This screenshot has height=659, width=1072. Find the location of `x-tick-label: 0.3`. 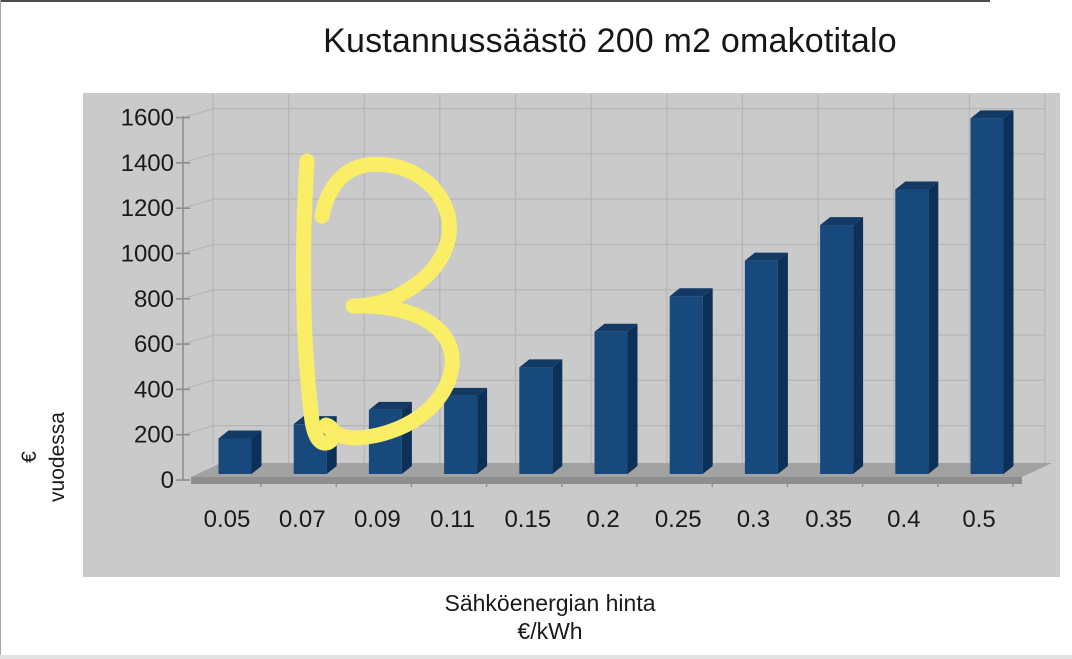

x-tick-label: 0.3 is located at coordinates (753, 519).